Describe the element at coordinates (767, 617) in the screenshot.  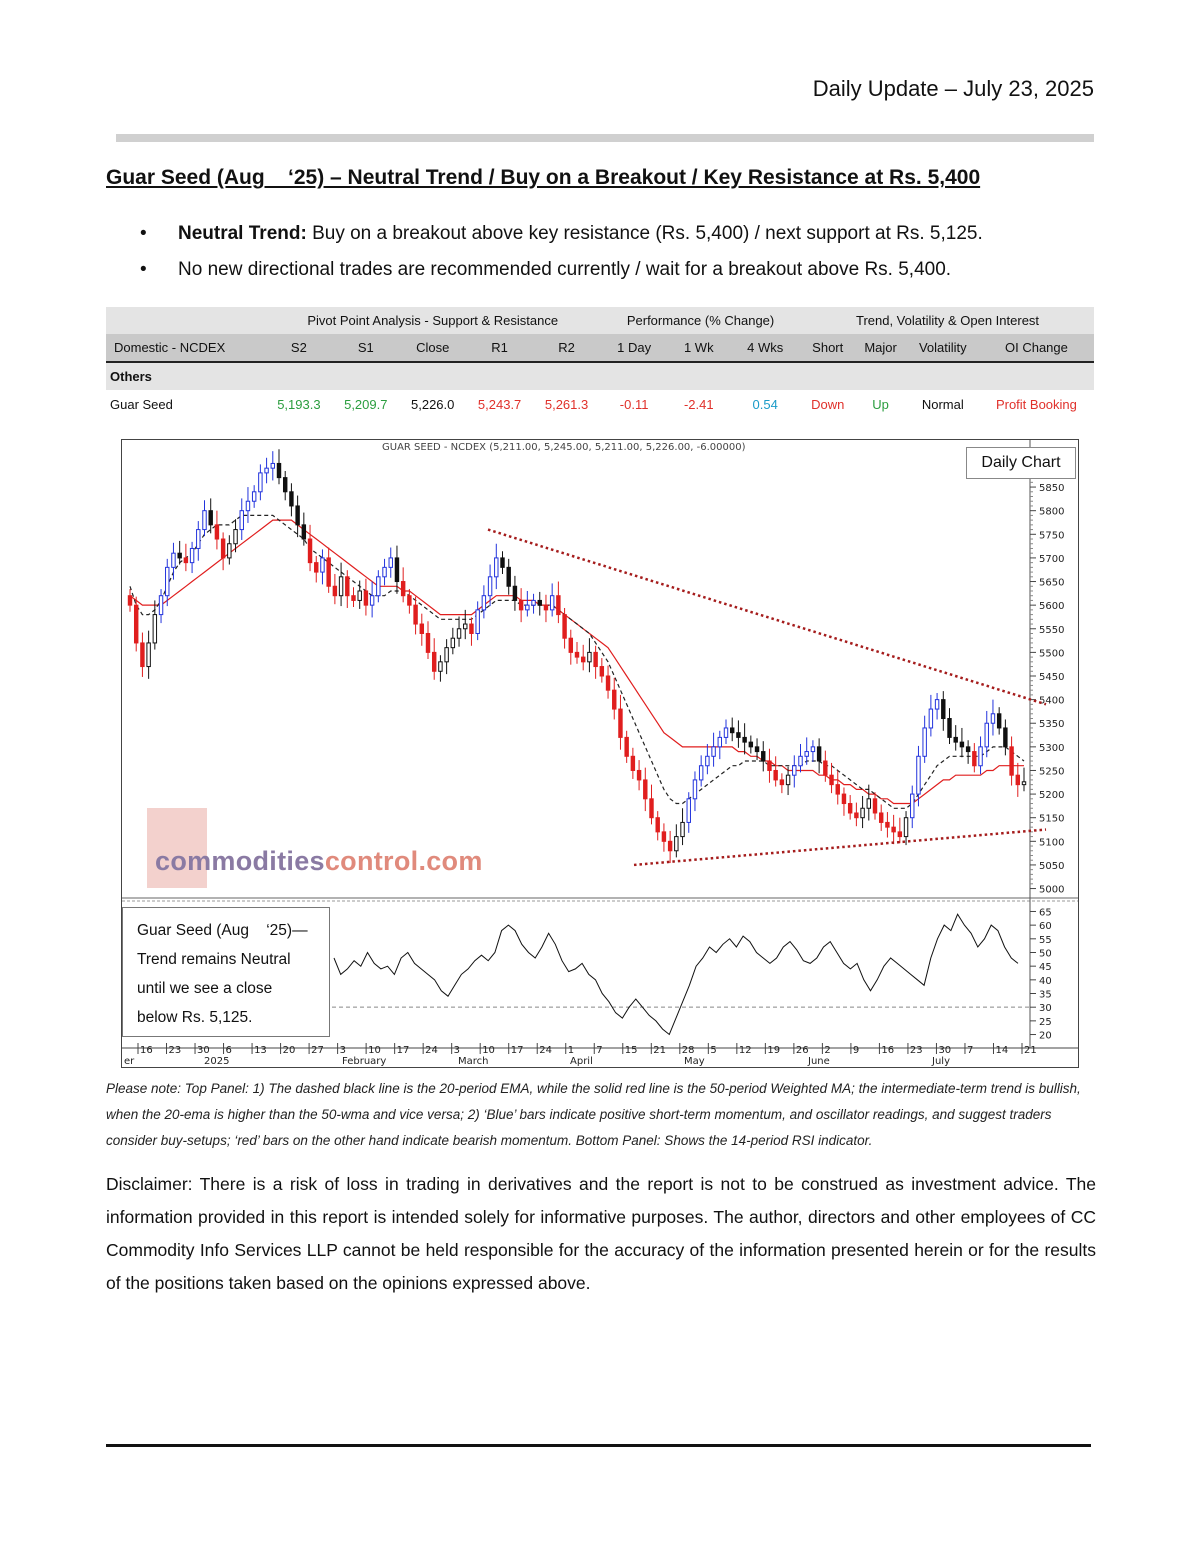
I see `resistance-trendline` at that location.